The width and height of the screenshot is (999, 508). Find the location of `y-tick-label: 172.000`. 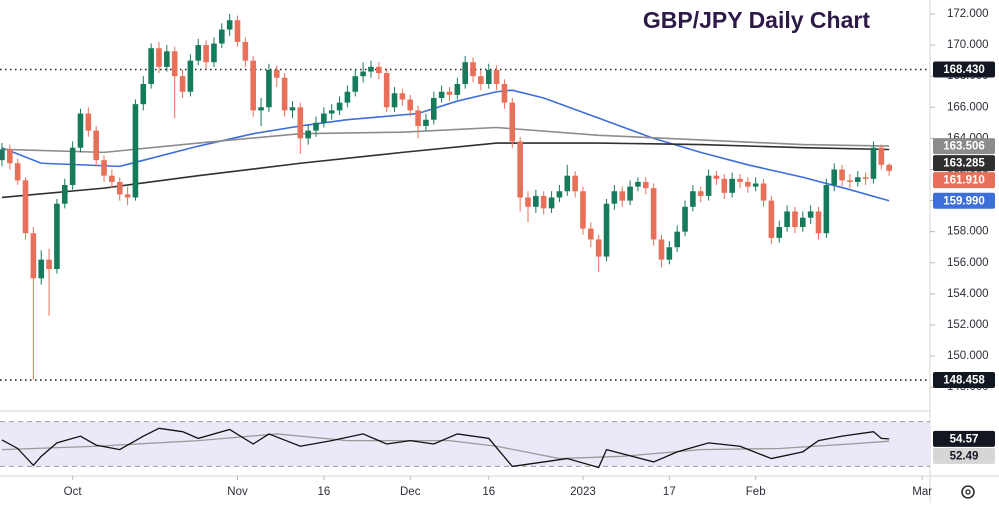

y-tick-label: 172.000 is located at coordinates (968, 14).